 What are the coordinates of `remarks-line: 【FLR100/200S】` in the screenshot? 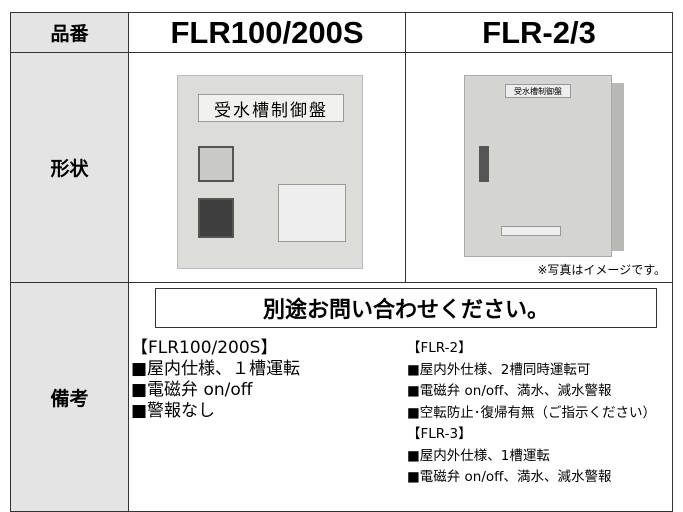 It's located at (204, 348).